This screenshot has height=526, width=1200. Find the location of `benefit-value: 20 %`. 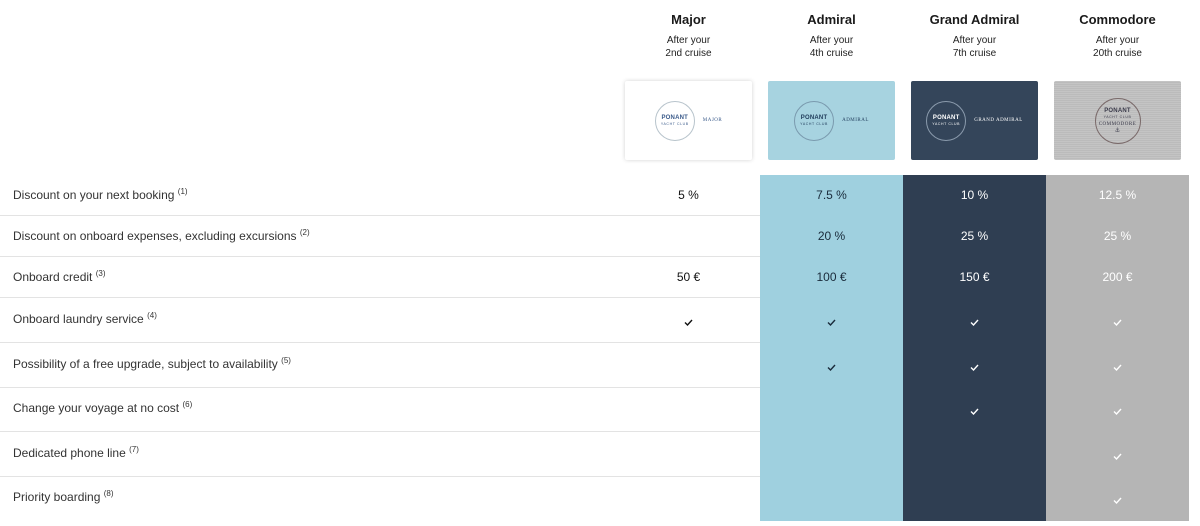

benefit-value: 20 % is located at coordinates (831, 236).